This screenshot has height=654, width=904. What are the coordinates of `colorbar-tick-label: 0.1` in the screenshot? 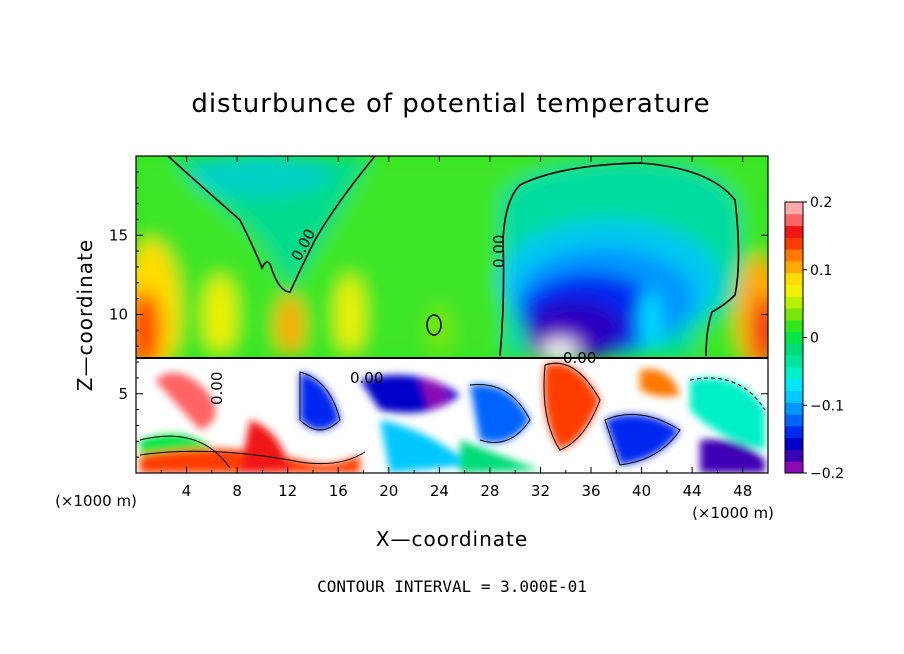 It's located at (821, 271).